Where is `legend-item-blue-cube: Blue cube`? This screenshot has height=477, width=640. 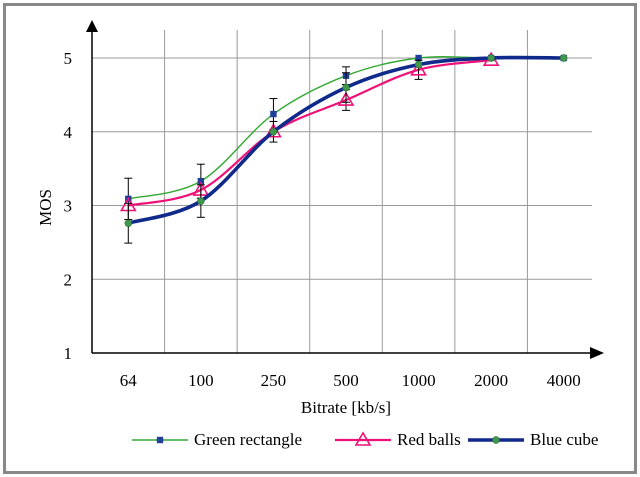
legend-item-blue-cube: Blue cube is located at coordinates (533, 439).